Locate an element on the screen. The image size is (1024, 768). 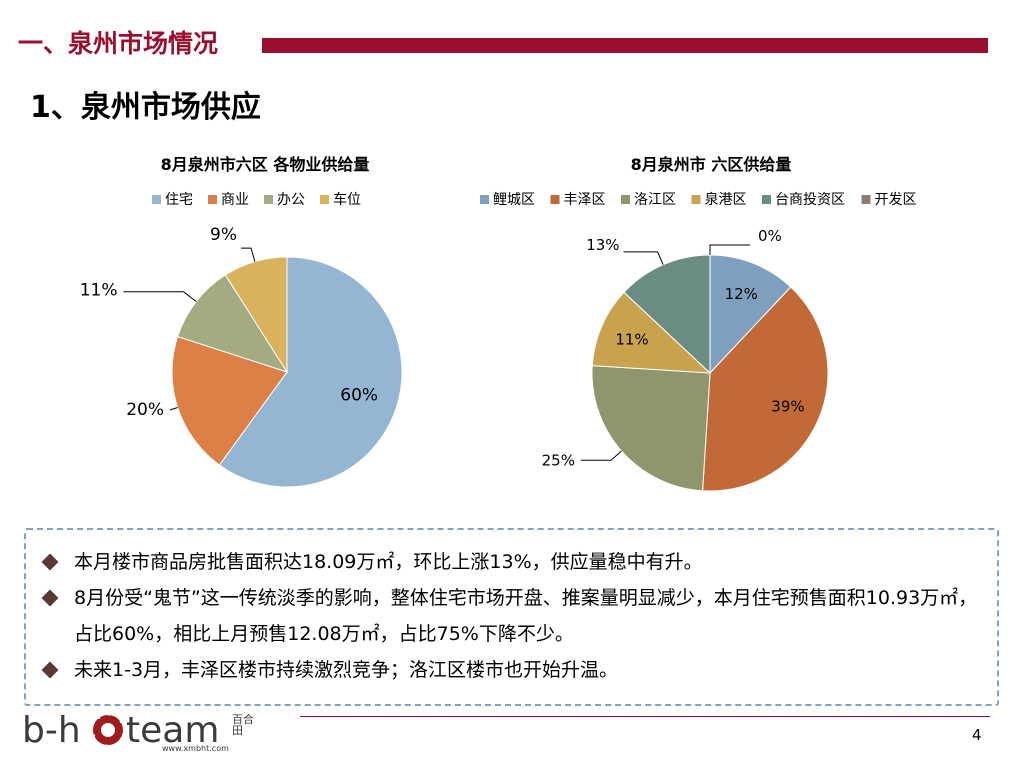
chart-title: 8月泉州市六区 各物业供给量 is located at coordinates (265, 164).